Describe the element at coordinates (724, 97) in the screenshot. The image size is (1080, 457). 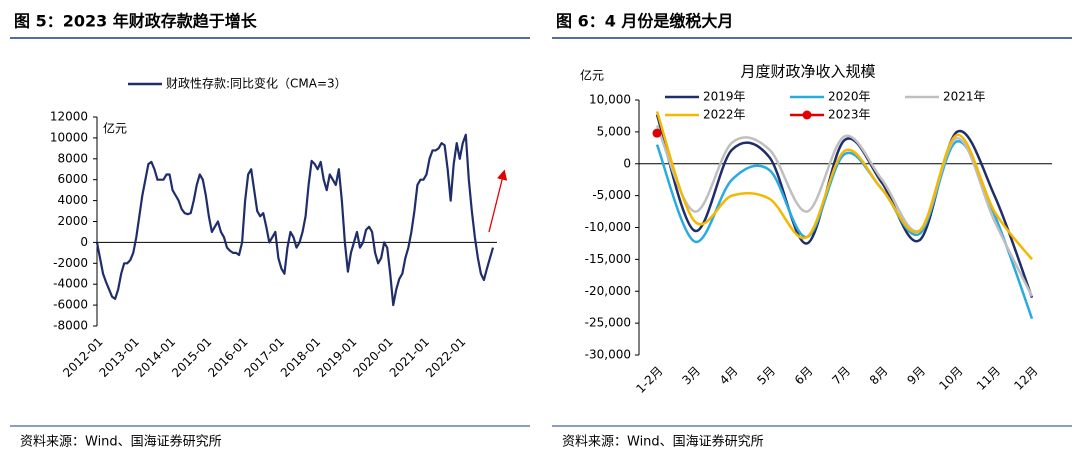
I see `legend-label: 2019年` at that location.